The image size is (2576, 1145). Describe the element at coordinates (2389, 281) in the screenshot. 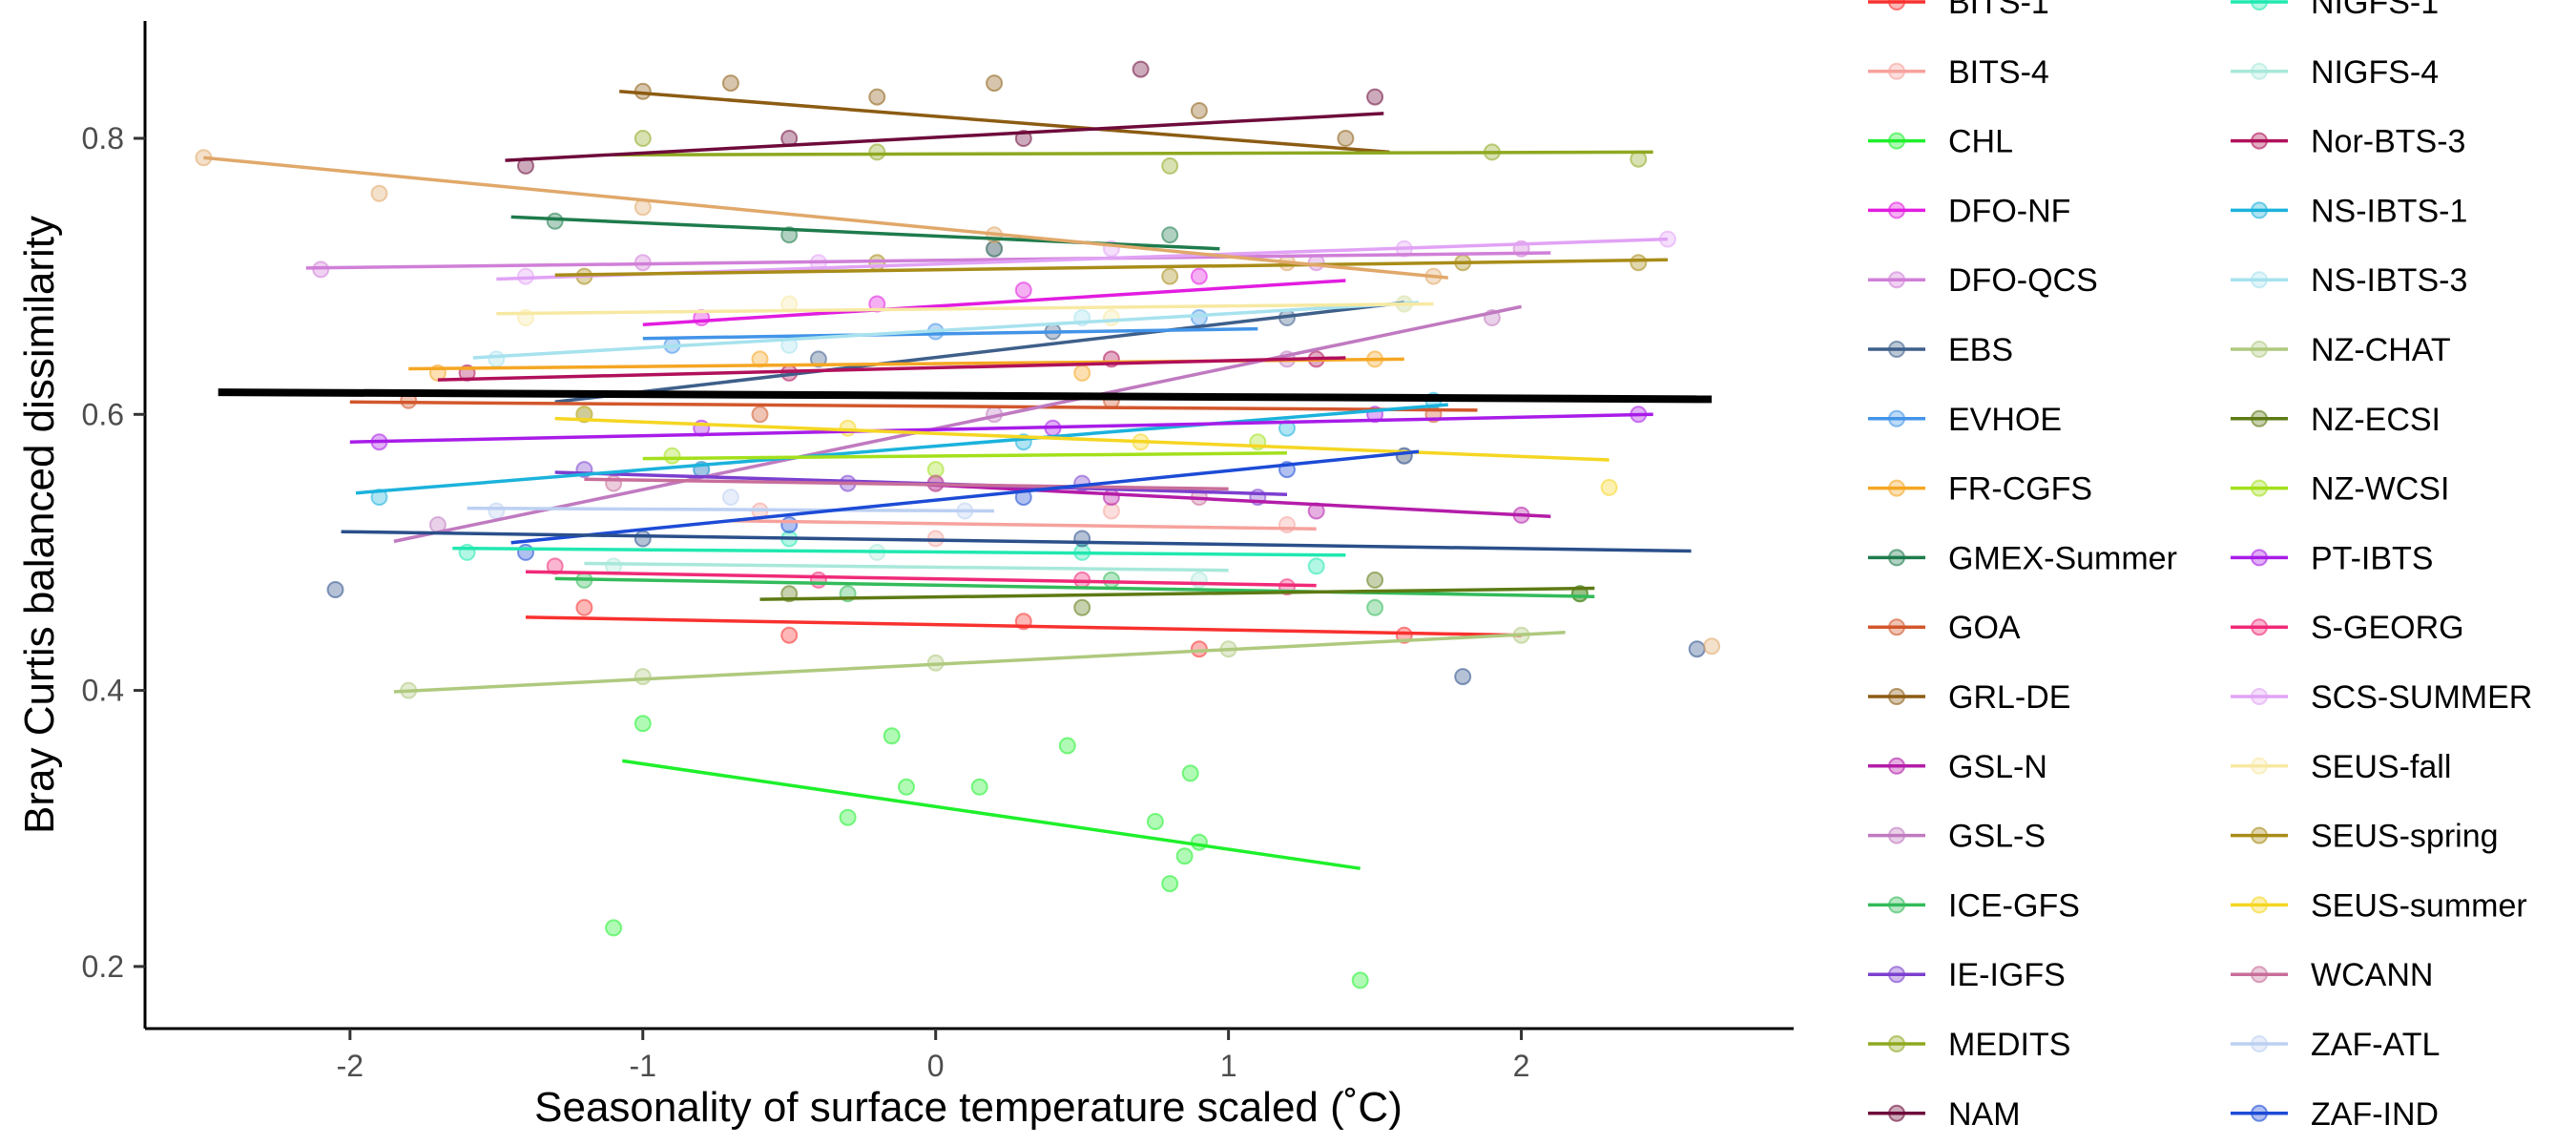

I see `legend-label: NS-IBTS-3` at that location.